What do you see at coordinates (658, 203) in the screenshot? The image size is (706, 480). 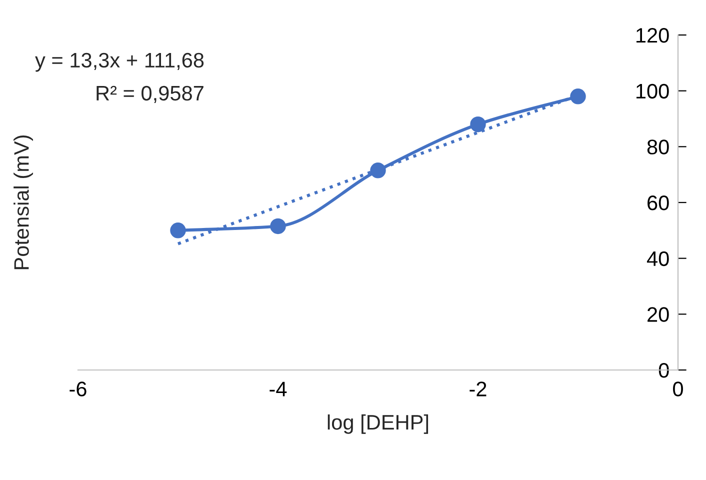 I see `y-tick-label: 60` at bounding box center [658, 203].